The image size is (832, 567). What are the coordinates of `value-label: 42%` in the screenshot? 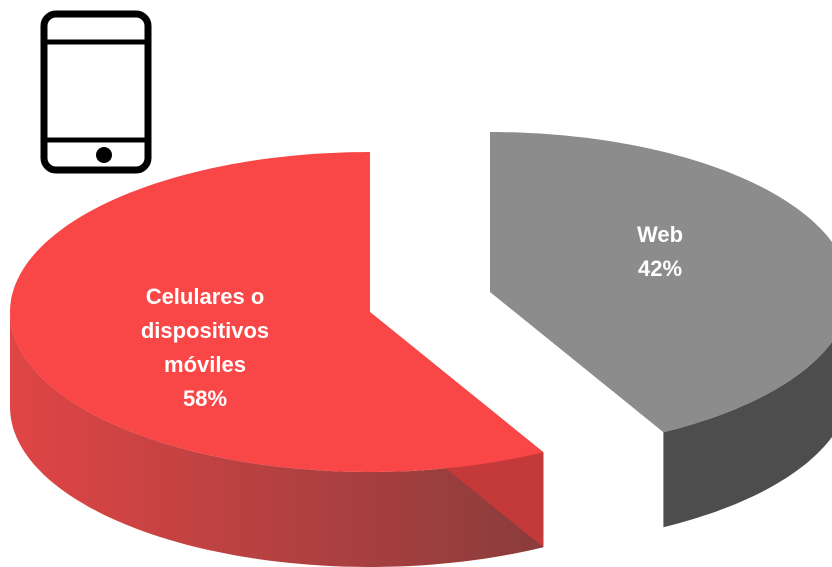 It's located at (660, 268).